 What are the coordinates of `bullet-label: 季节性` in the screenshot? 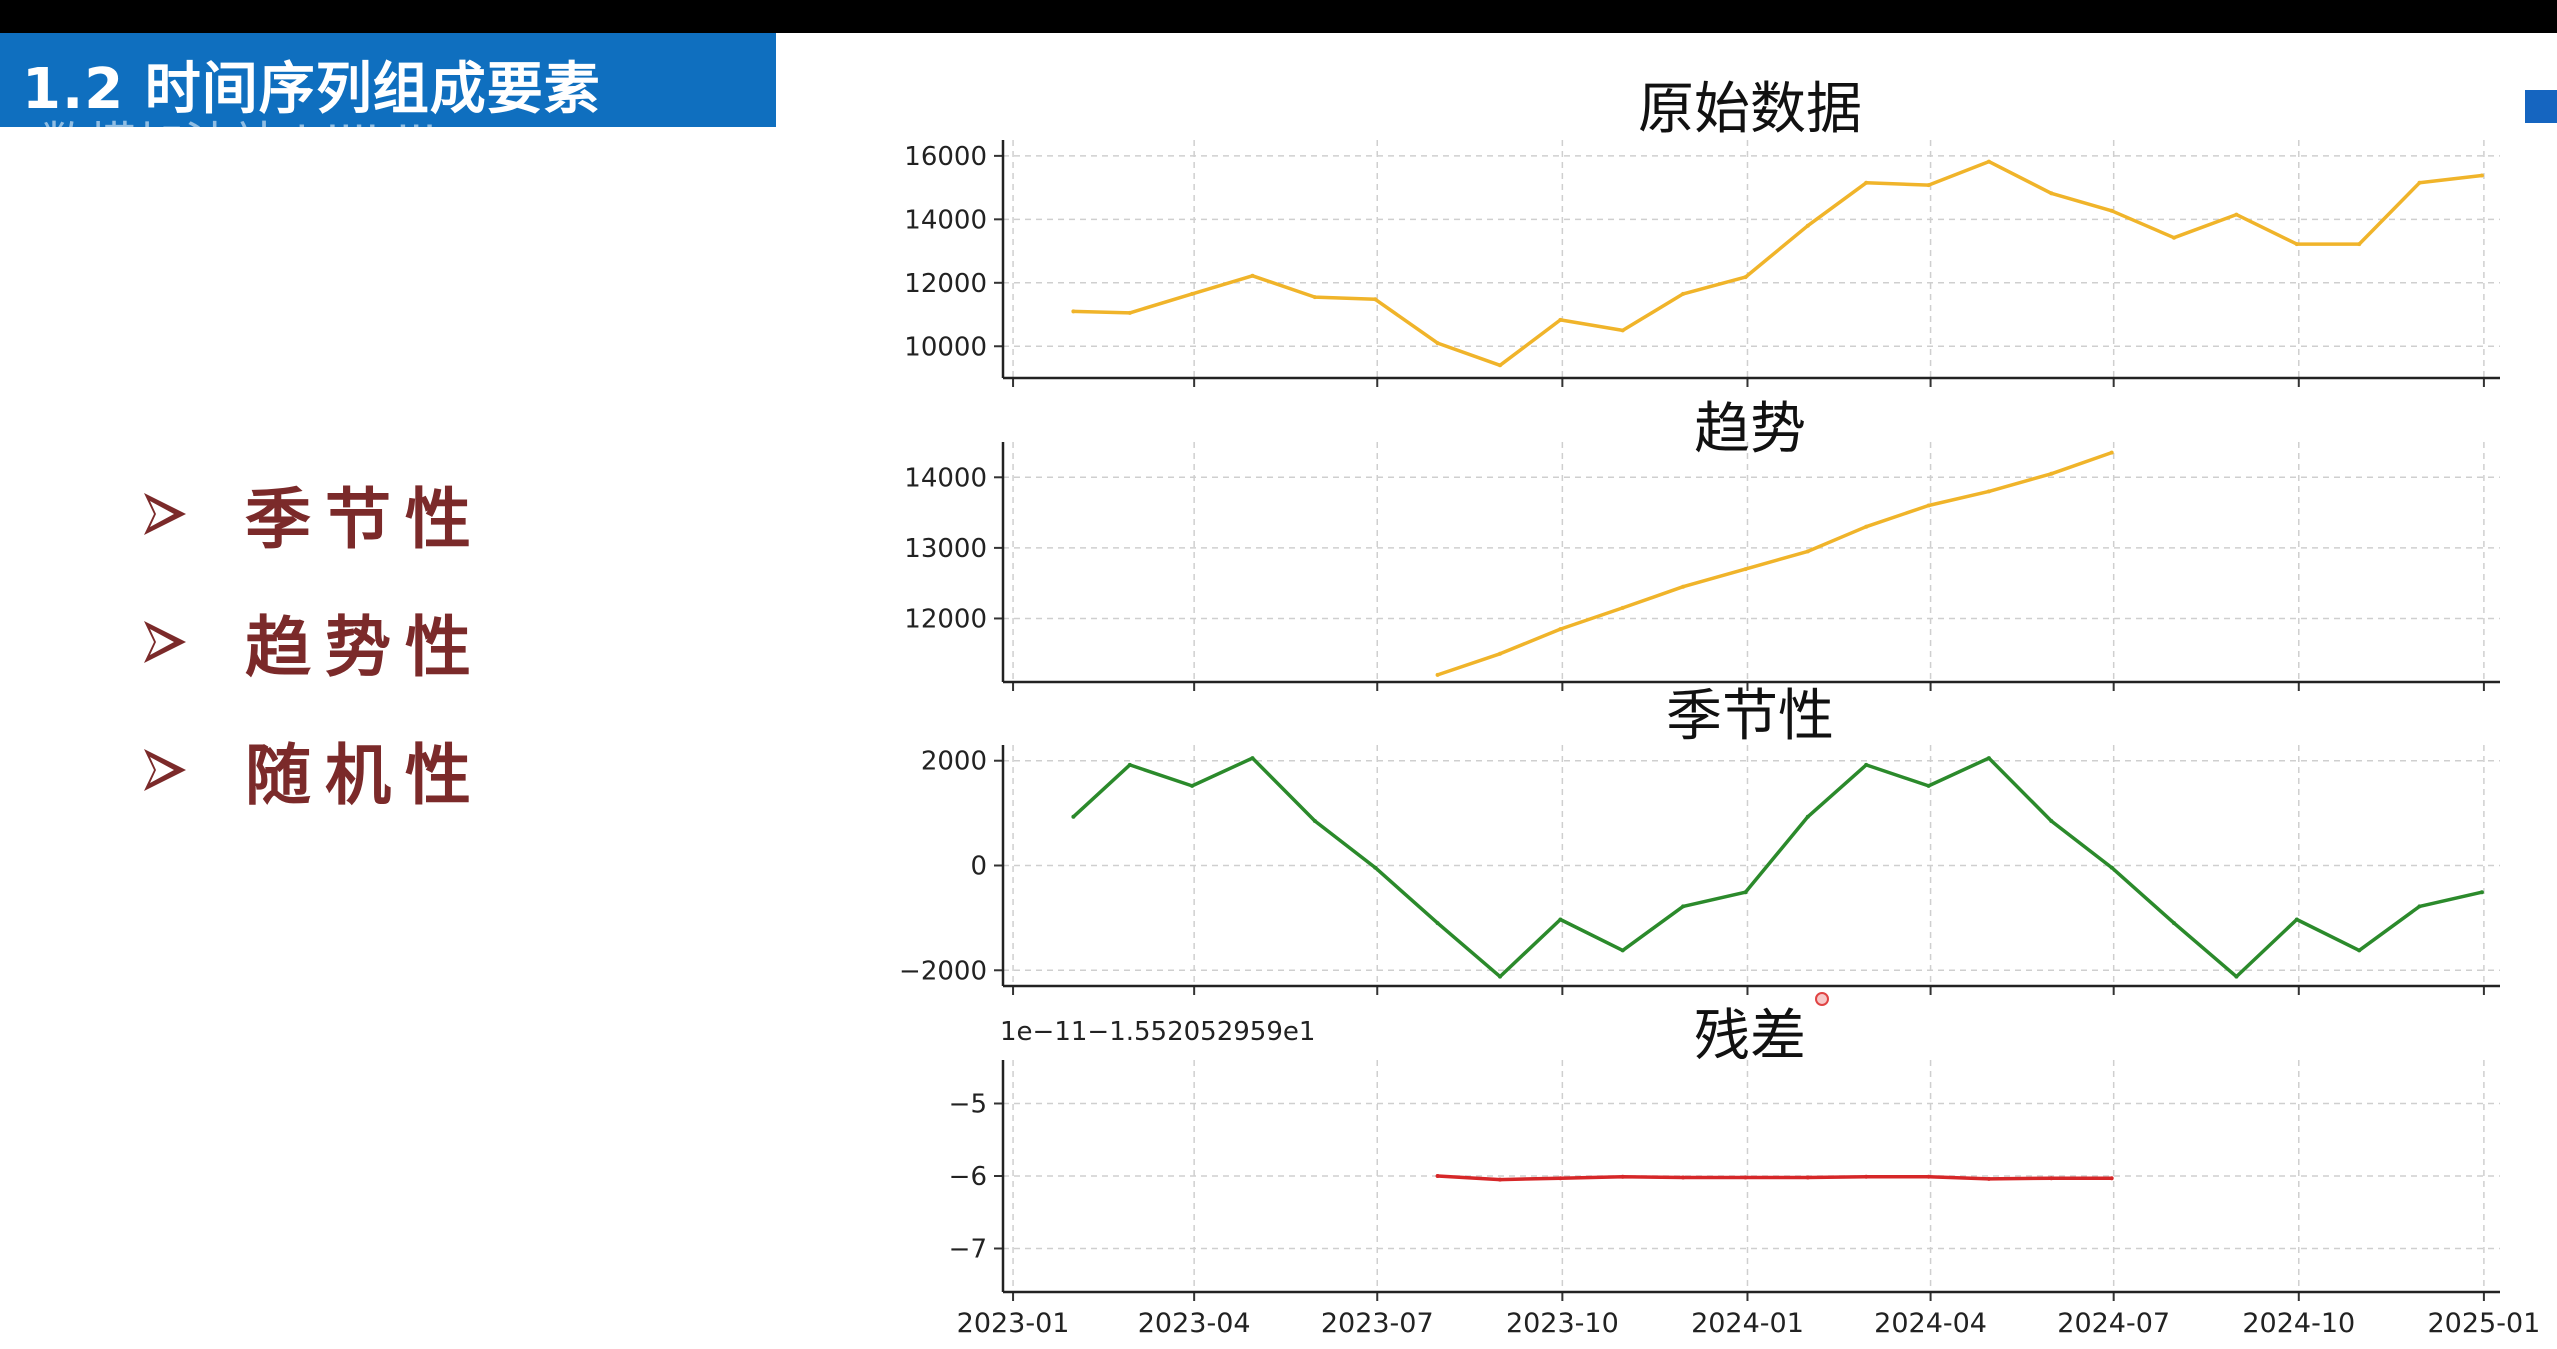 It's located at (365, 519).